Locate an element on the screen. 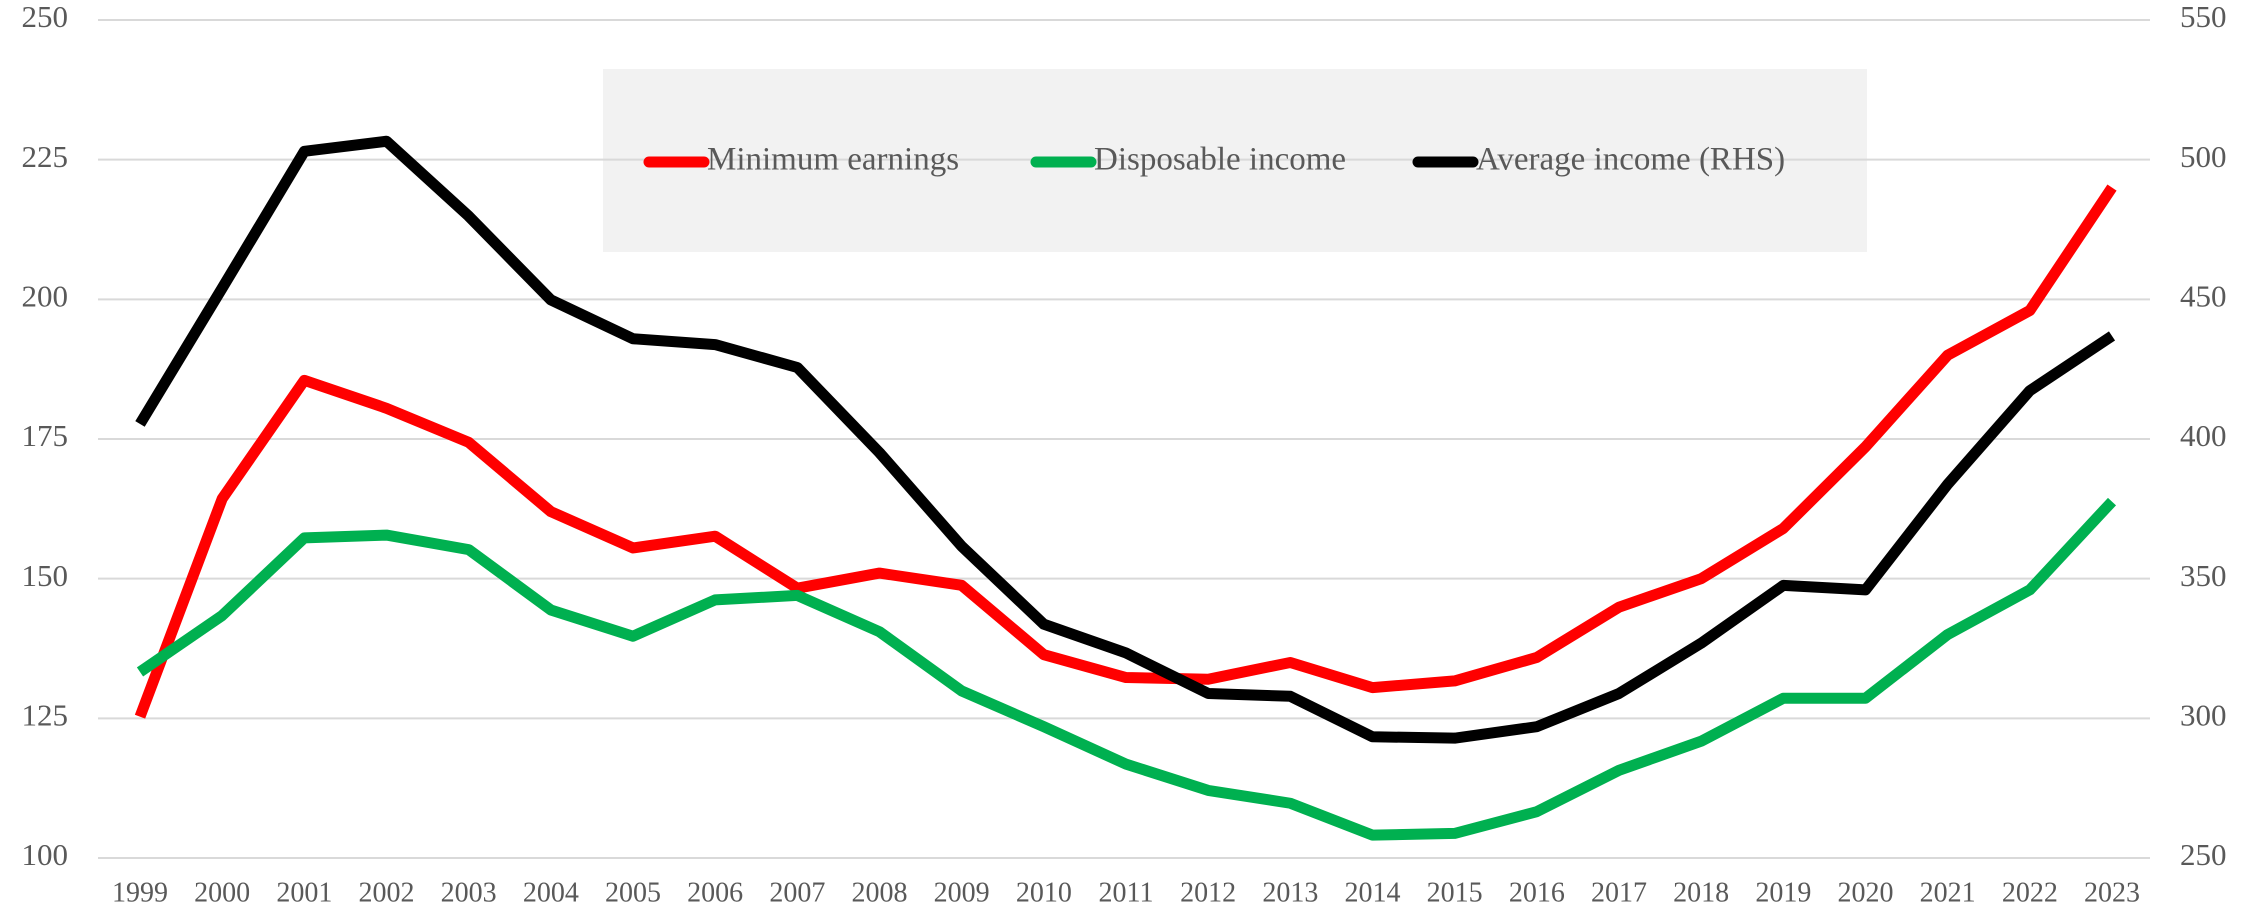 The image size is (2262, 913). x-tick-label: 2012 is located at coordinates (1208, 892).